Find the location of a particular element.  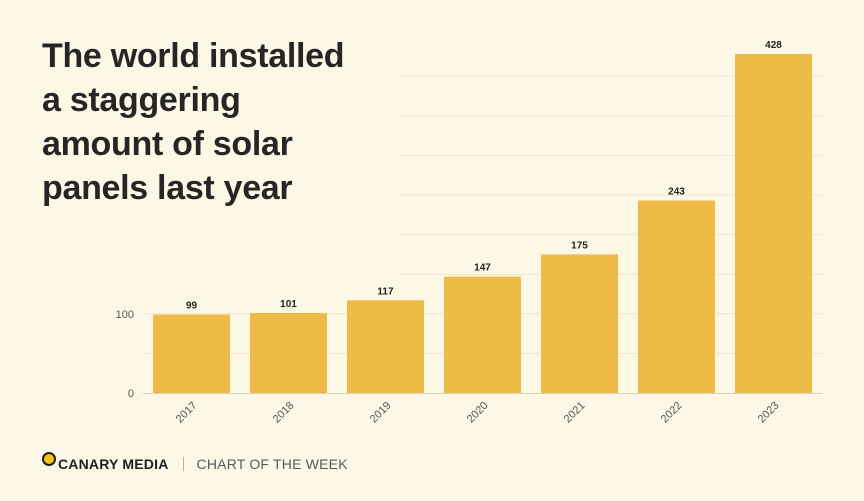

canary-logo-icon is located at coordinates (49, 459).